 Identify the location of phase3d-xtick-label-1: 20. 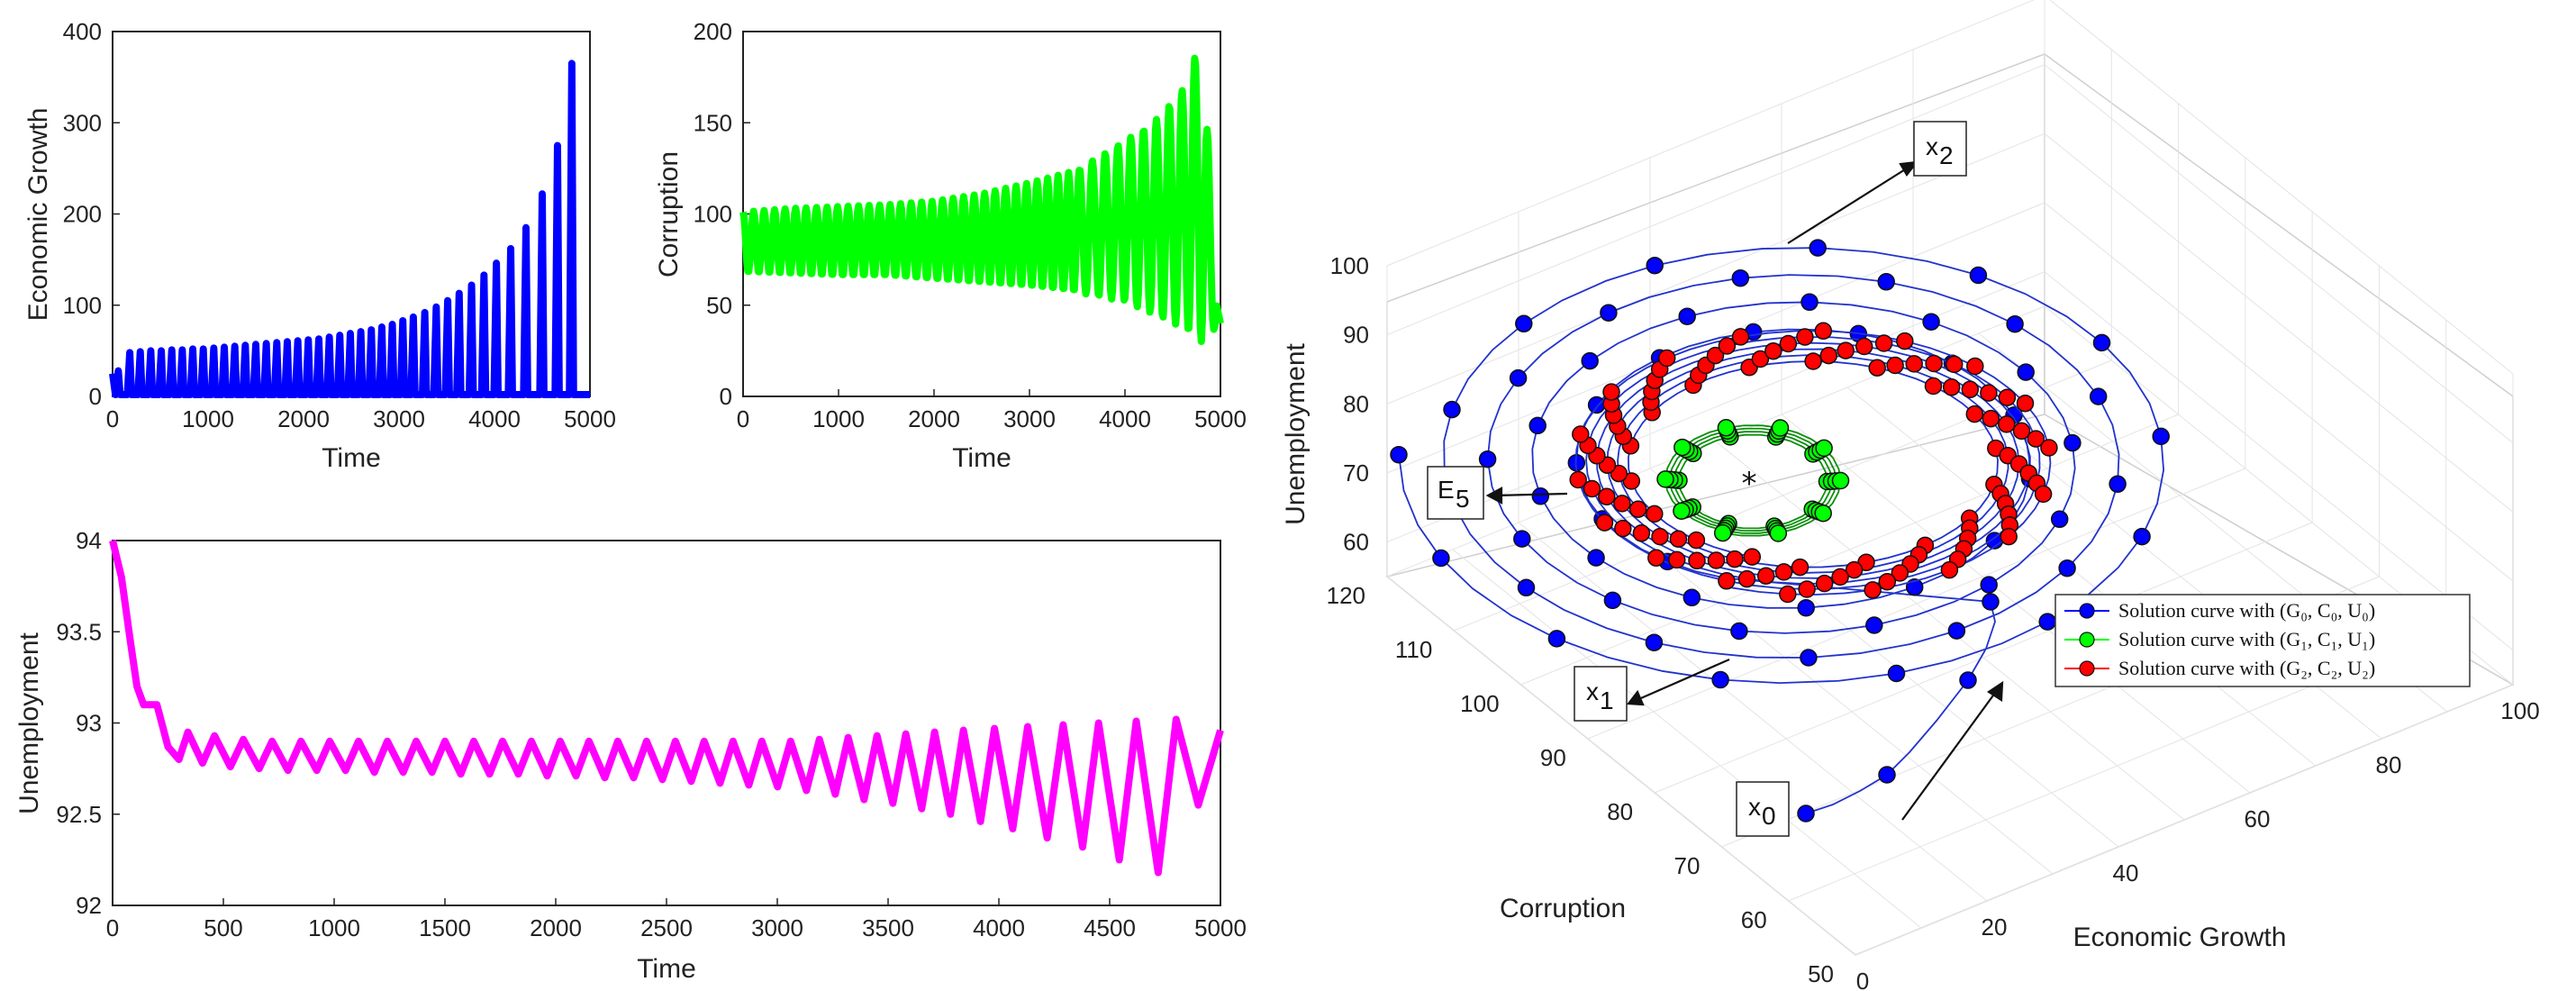
(1995, 927).